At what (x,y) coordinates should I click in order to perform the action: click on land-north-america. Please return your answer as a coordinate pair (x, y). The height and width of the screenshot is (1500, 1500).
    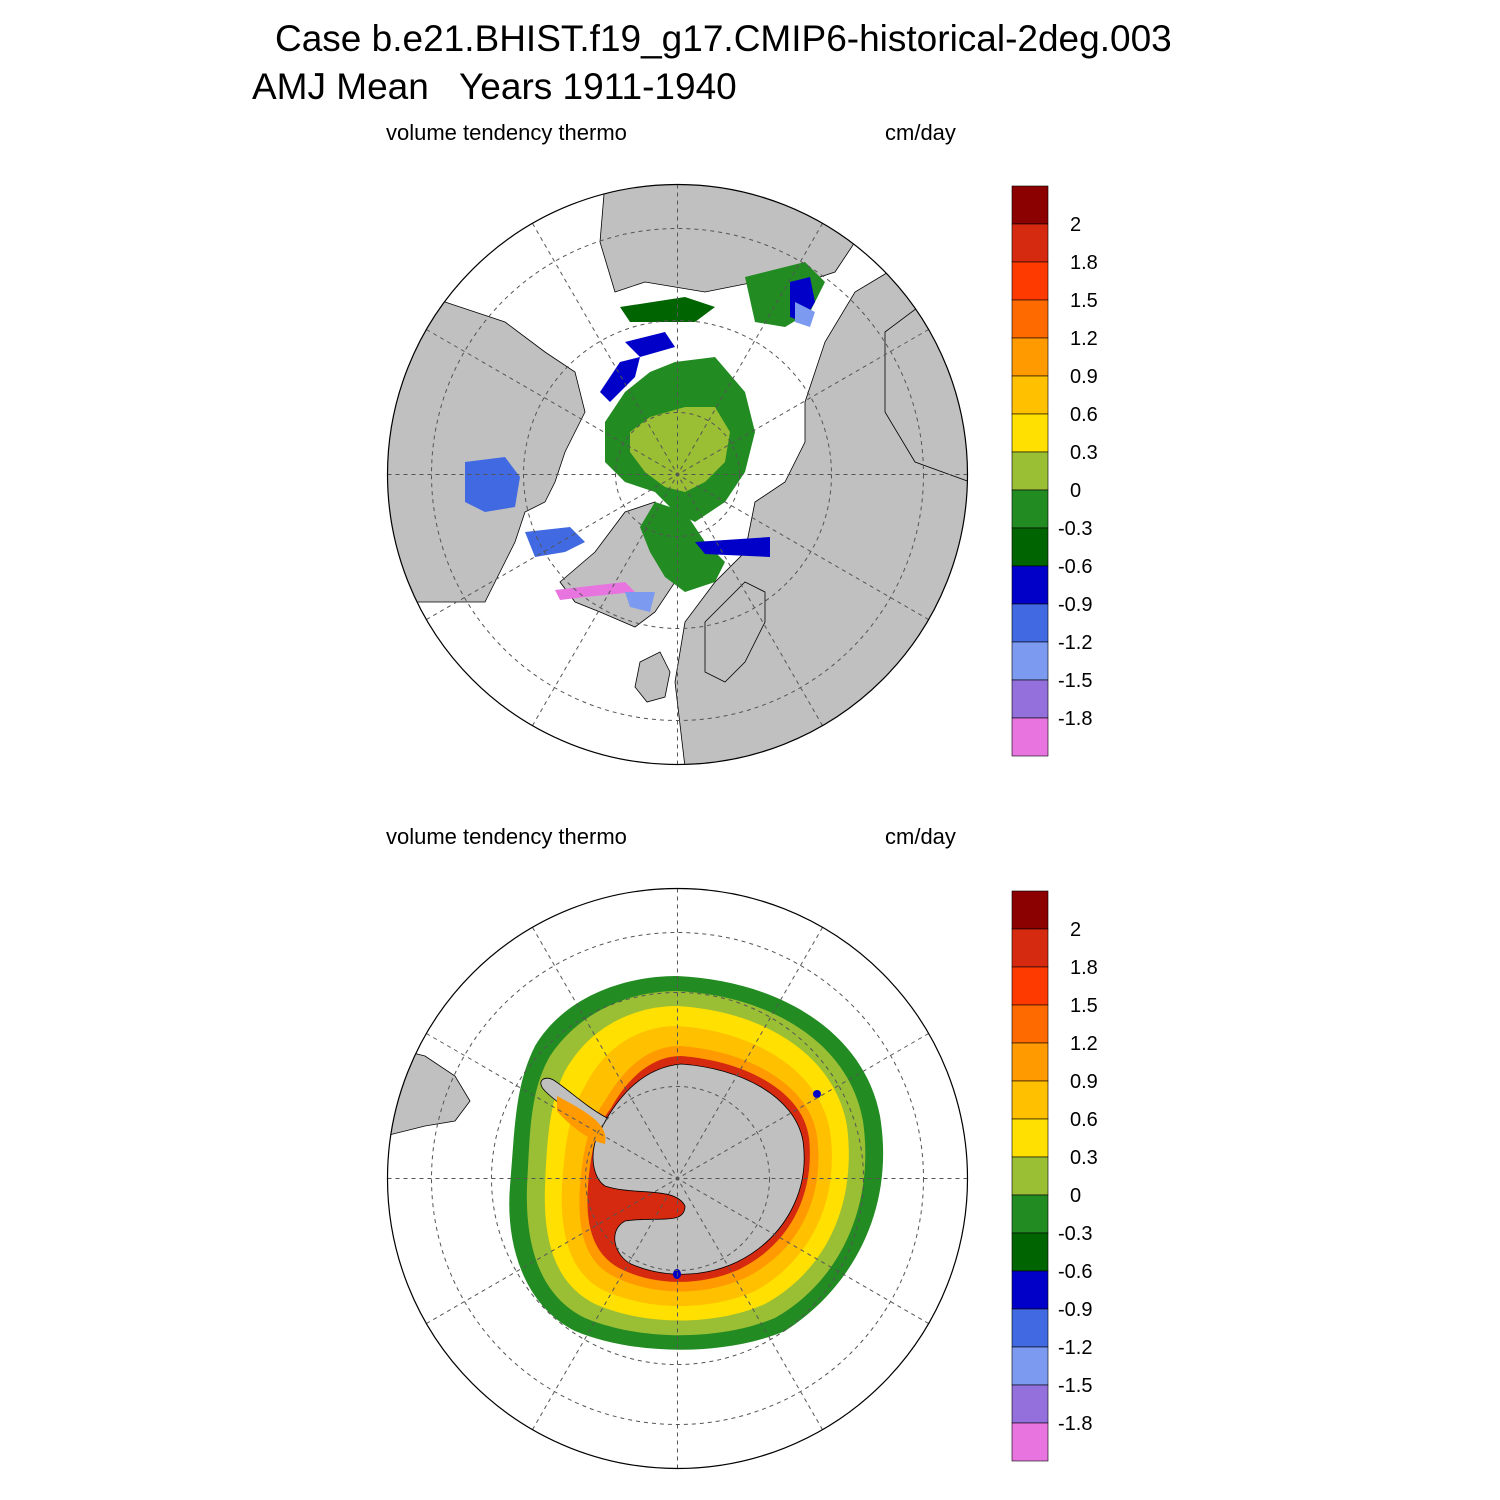
    Looking at the image, I should click on (486, 447).